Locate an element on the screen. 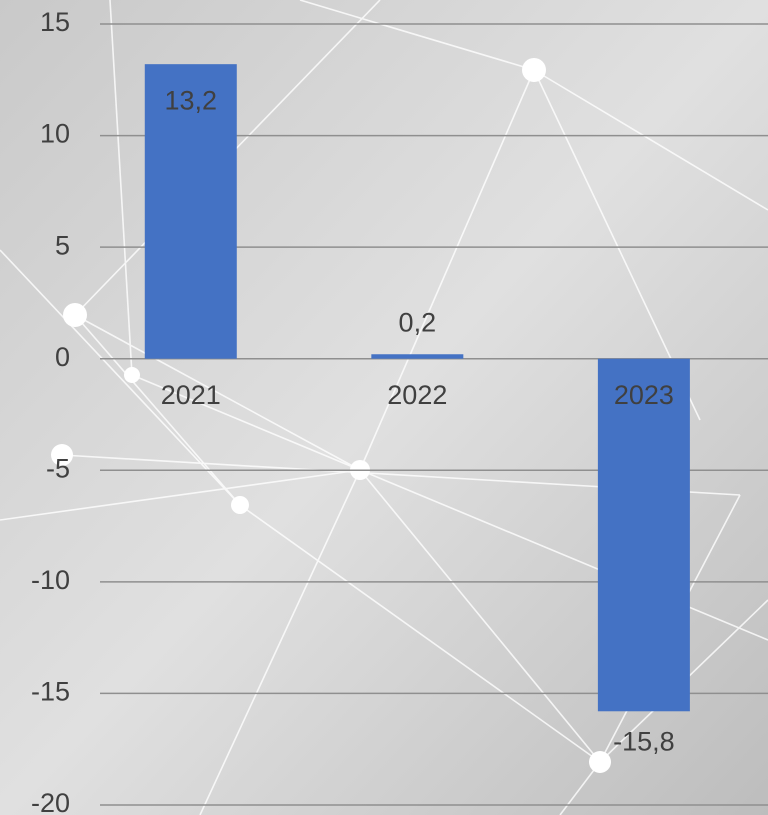 The height and width of the screenshot is (815, 768). value-label: -15,8 is located at coordinates (644, 741).